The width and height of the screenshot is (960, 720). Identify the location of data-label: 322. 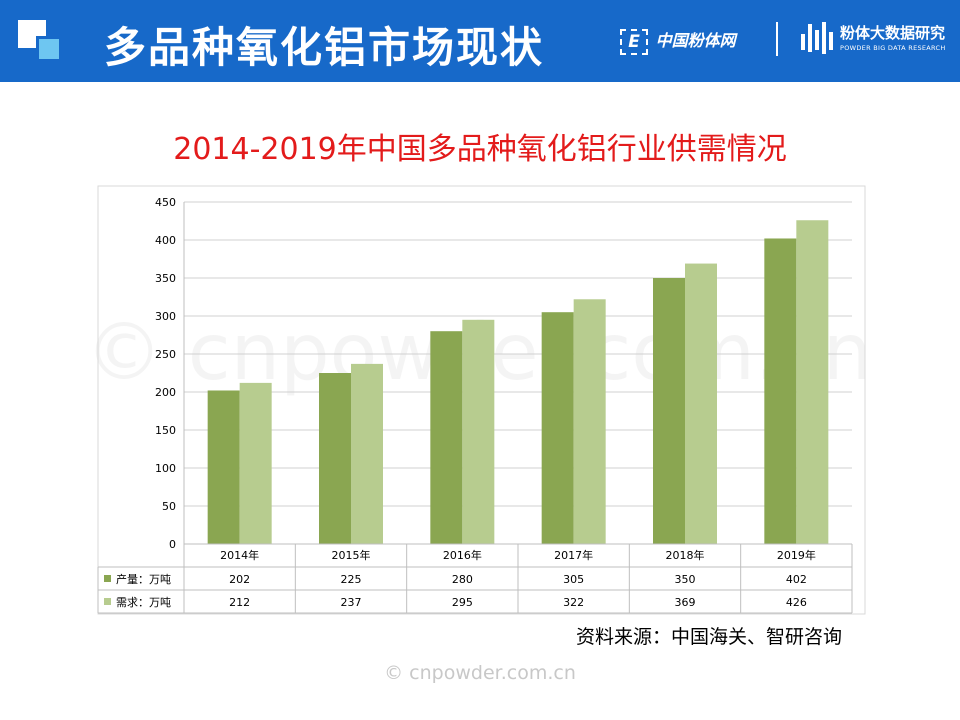
(573, 602).